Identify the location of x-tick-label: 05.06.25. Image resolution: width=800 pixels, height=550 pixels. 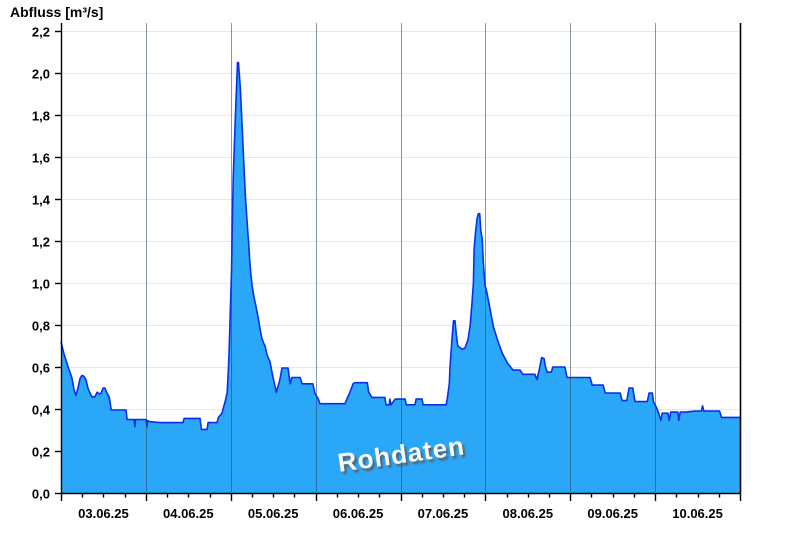
(273, 513).